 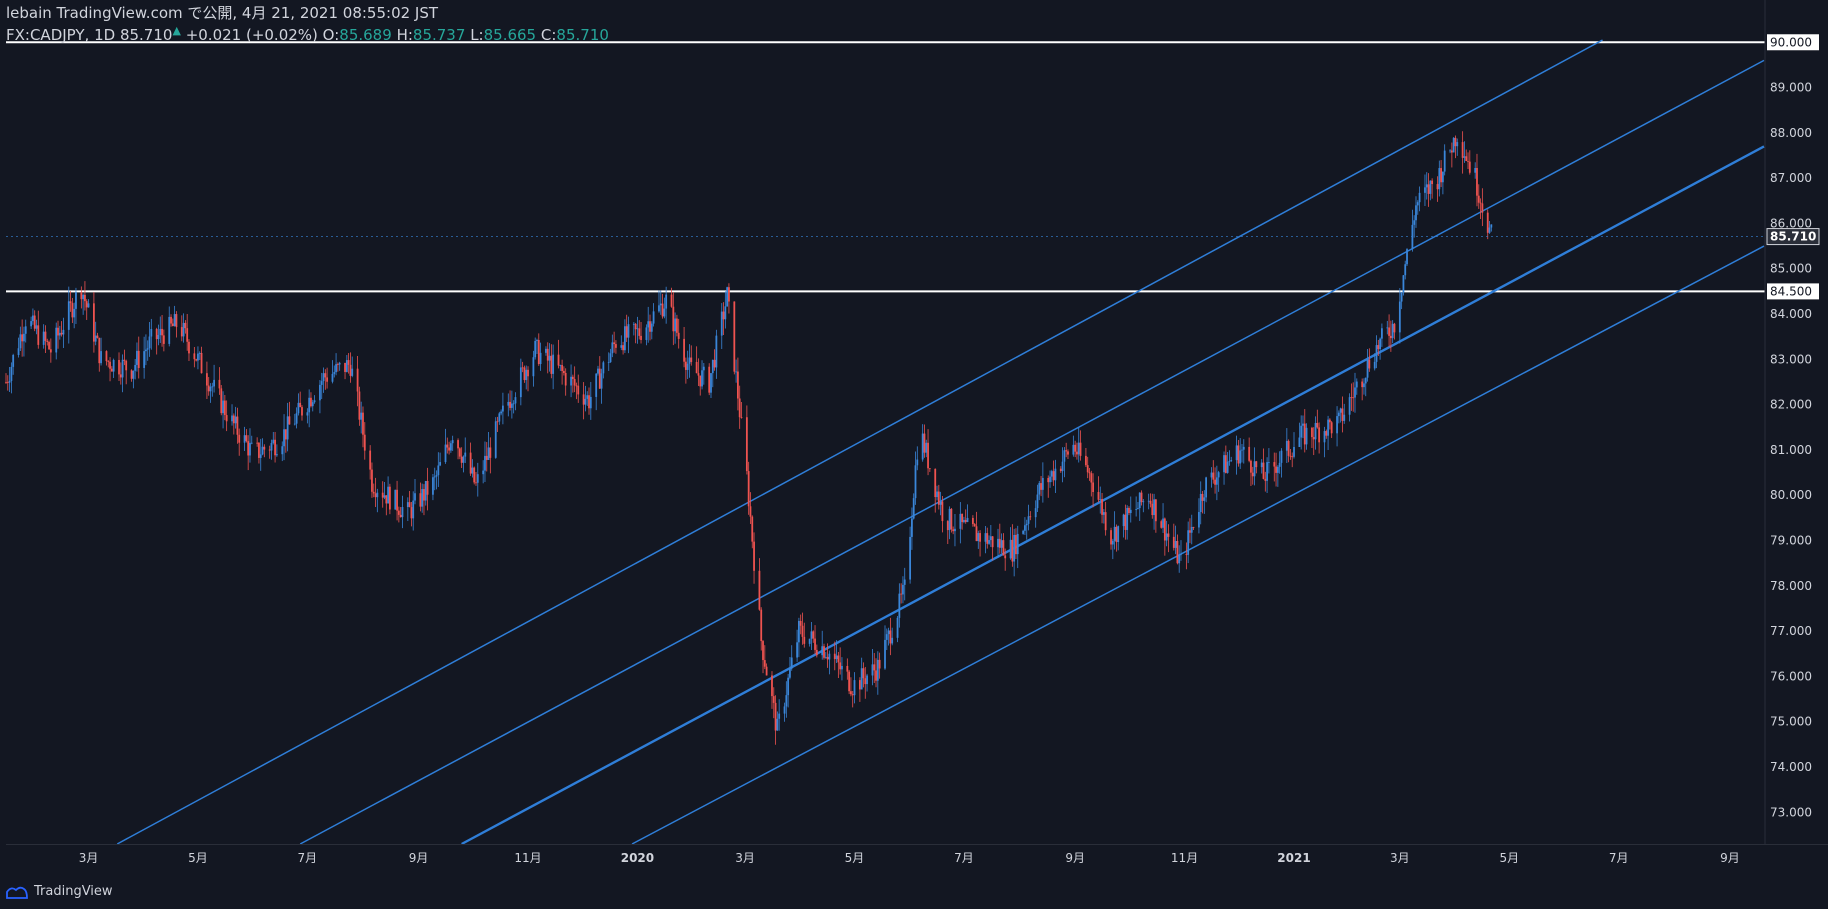 I want to click on y-tick-label: 77.000, so click(x=1791, y=631).